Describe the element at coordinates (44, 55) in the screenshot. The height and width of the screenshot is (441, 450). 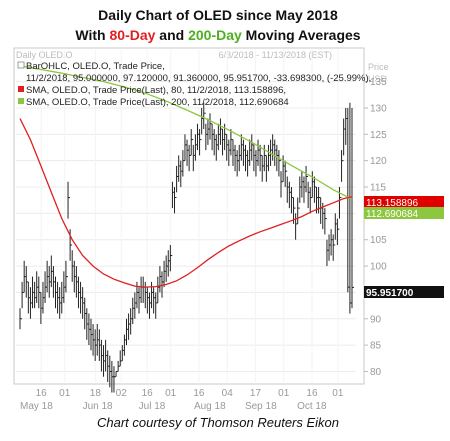
I see `header-symbol: Daily OLED.O` at that location.